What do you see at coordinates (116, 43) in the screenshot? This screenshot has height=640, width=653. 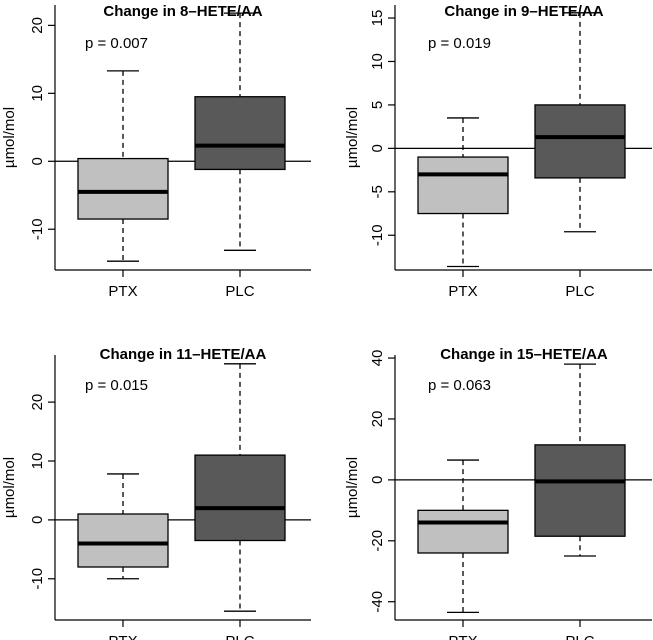 I see `p-value-annotation: p = 0.007` at bounding box center [116, 43].